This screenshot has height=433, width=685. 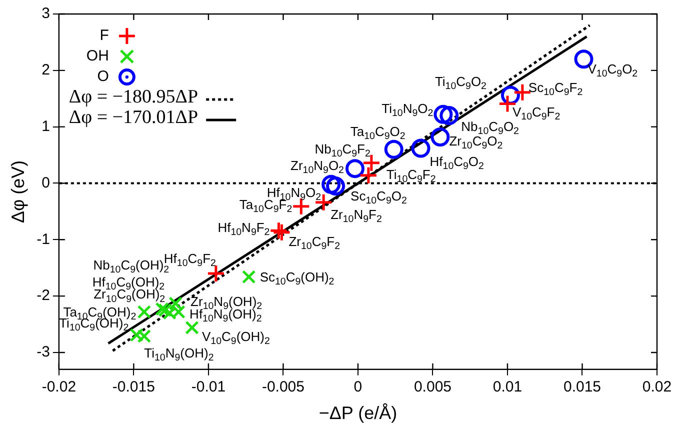 I want to click on y-tick-label: -1, so click(x=43, y=239).